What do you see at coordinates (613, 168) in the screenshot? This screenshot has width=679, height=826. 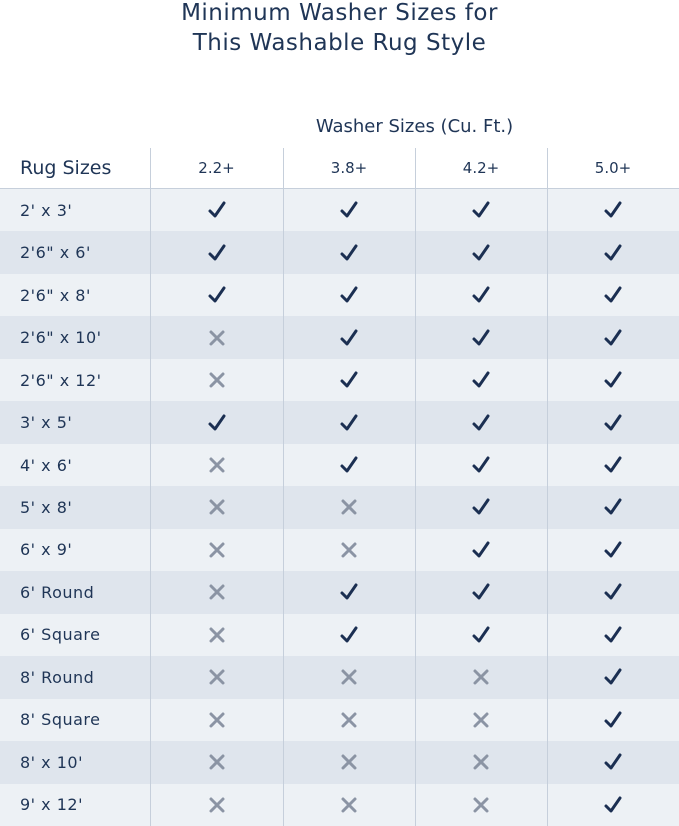 I see `column-header: 5.0+` at bounding box center [613, 168].